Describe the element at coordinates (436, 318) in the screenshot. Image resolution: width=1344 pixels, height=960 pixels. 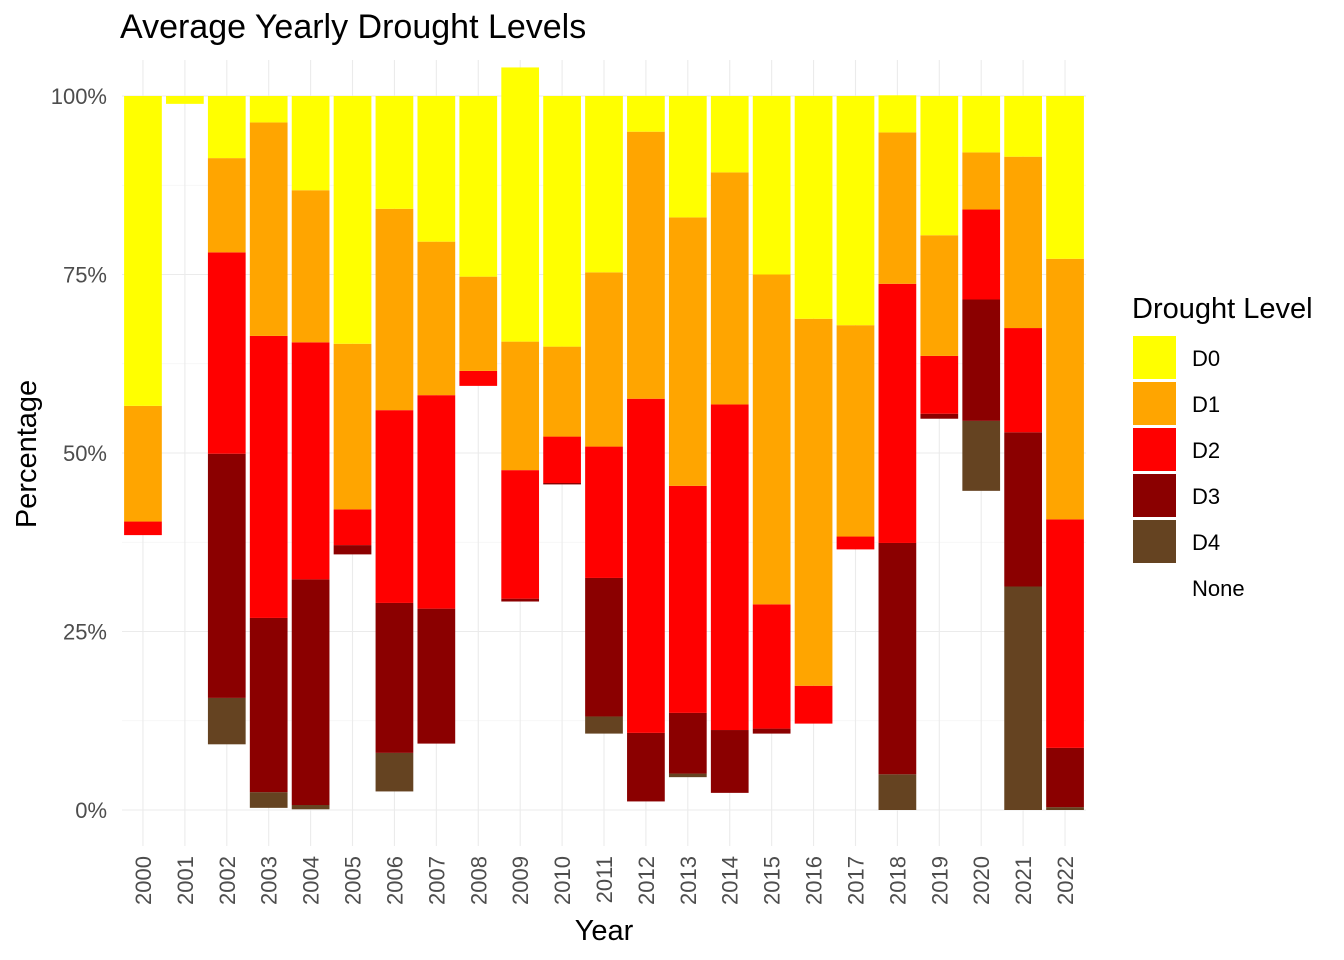
I see `bar-2007-d1` at that location.